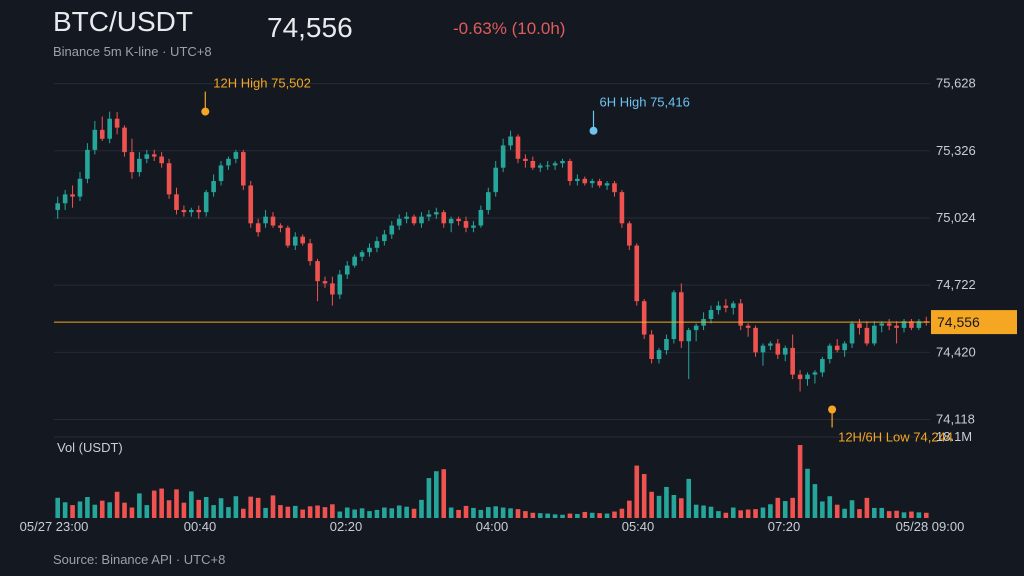  What do you see at coordinates (974, 322) in the screenshot?
I see `last-price-tag-bg` at bounding box center [974, 322].